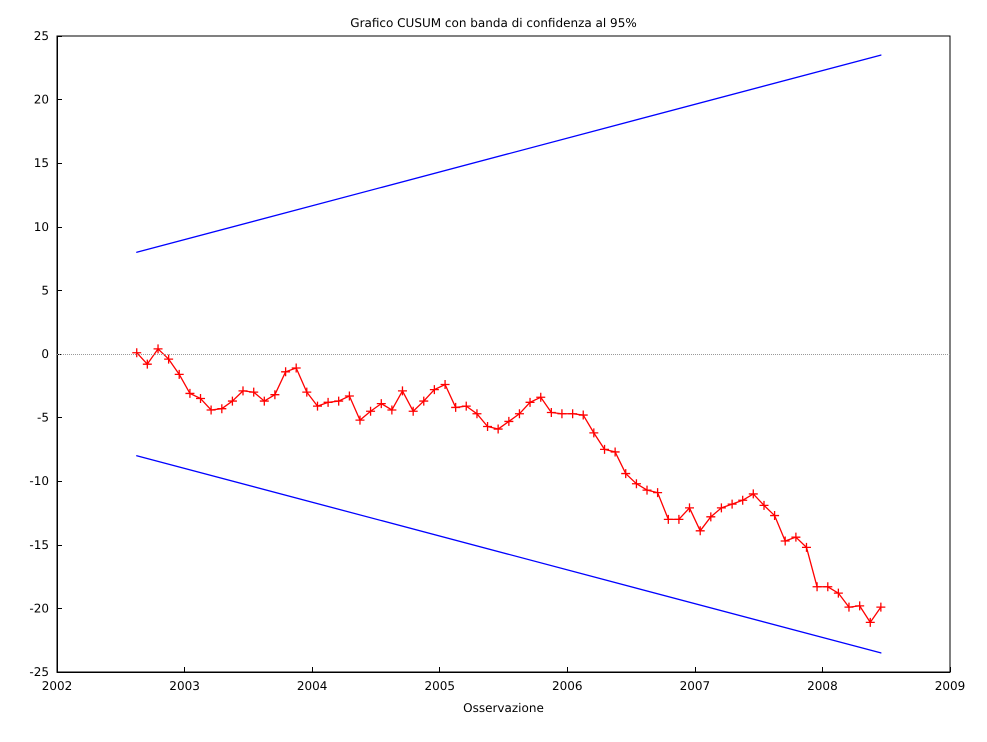  What do you see at coordinates (184, 686) in the screenshot?
I see `x-tick-label: 2003` at bounding box center [184, 686].